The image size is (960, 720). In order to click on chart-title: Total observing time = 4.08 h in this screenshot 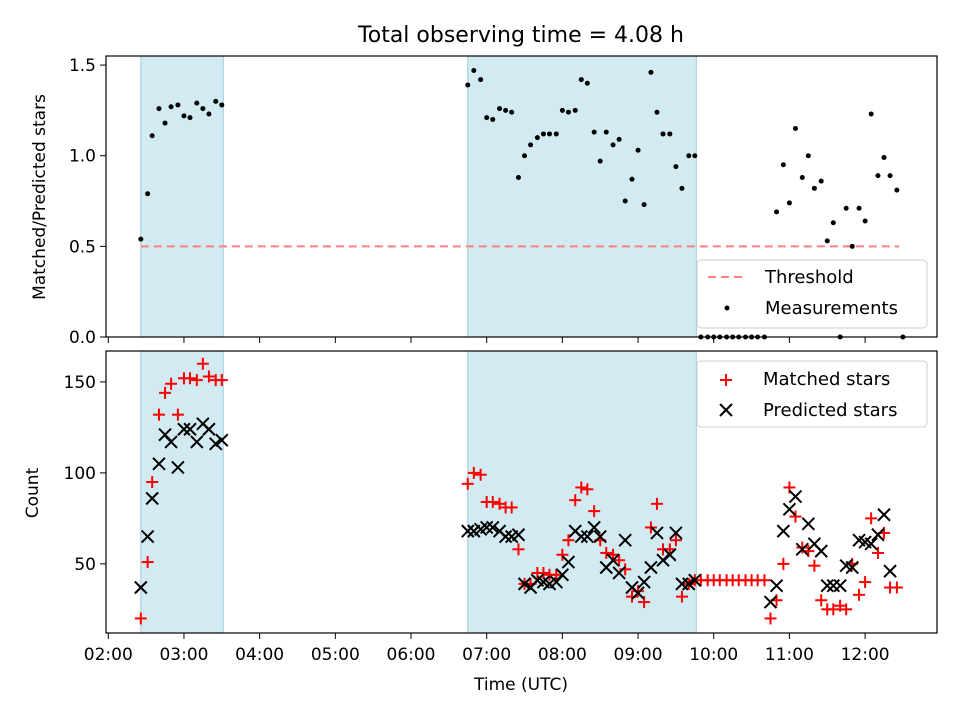, I will do `click(520, 35)`.